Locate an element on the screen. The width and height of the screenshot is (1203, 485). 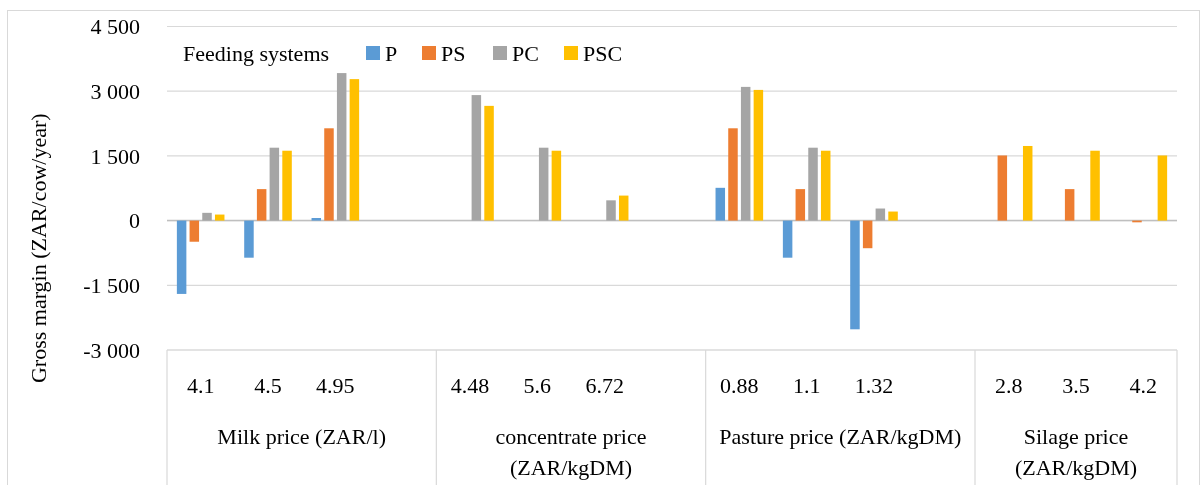
y-axis-title: Gross margin (ZAR/cow/year) is located at coordinates (38, 248).